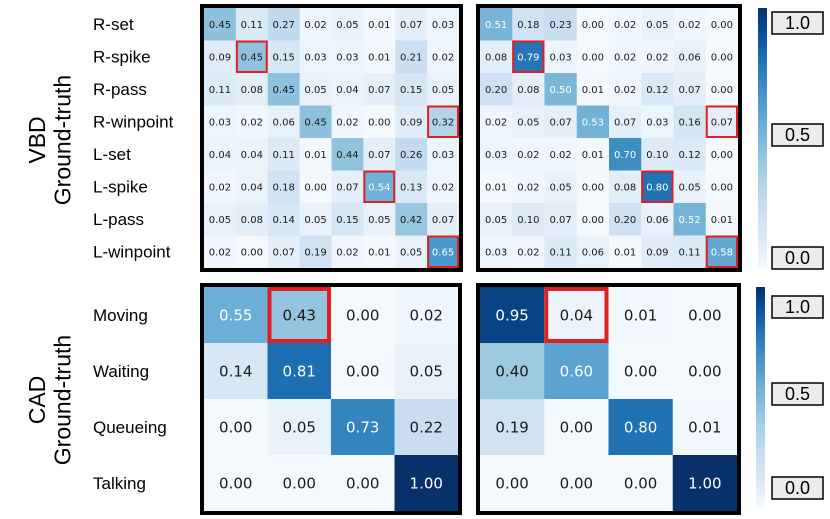 The image size is (830, 519). Describe the element at coordinates (411, 57) in the screenshot. I see `cell-value-label: 0.21` at that location.